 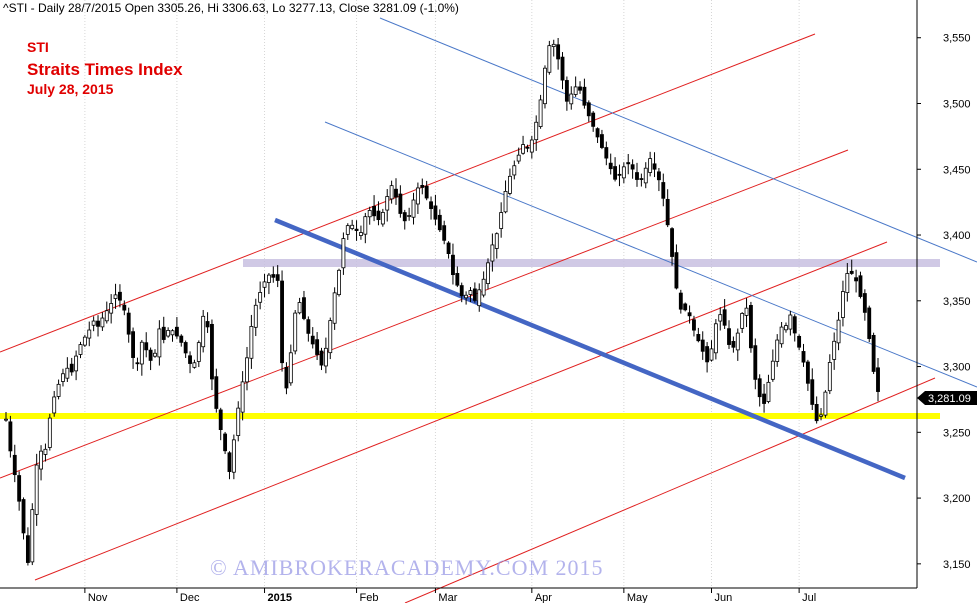 I want to click on y-tick-label: 3,150, so click(x=957, y=565).